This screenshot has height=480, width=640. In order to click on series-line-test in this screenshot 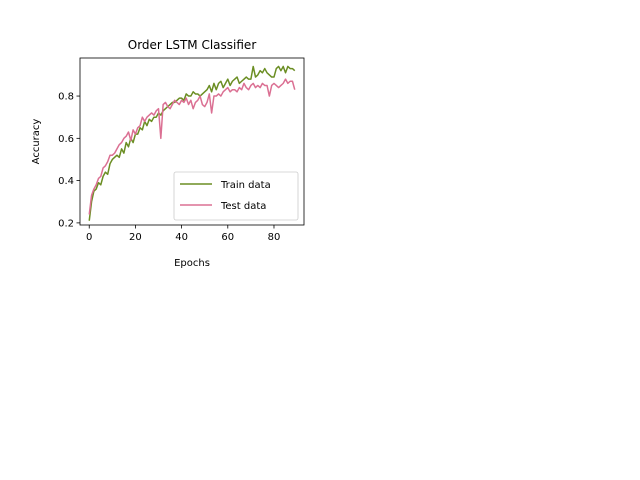, I will do `click(192, 146)`.